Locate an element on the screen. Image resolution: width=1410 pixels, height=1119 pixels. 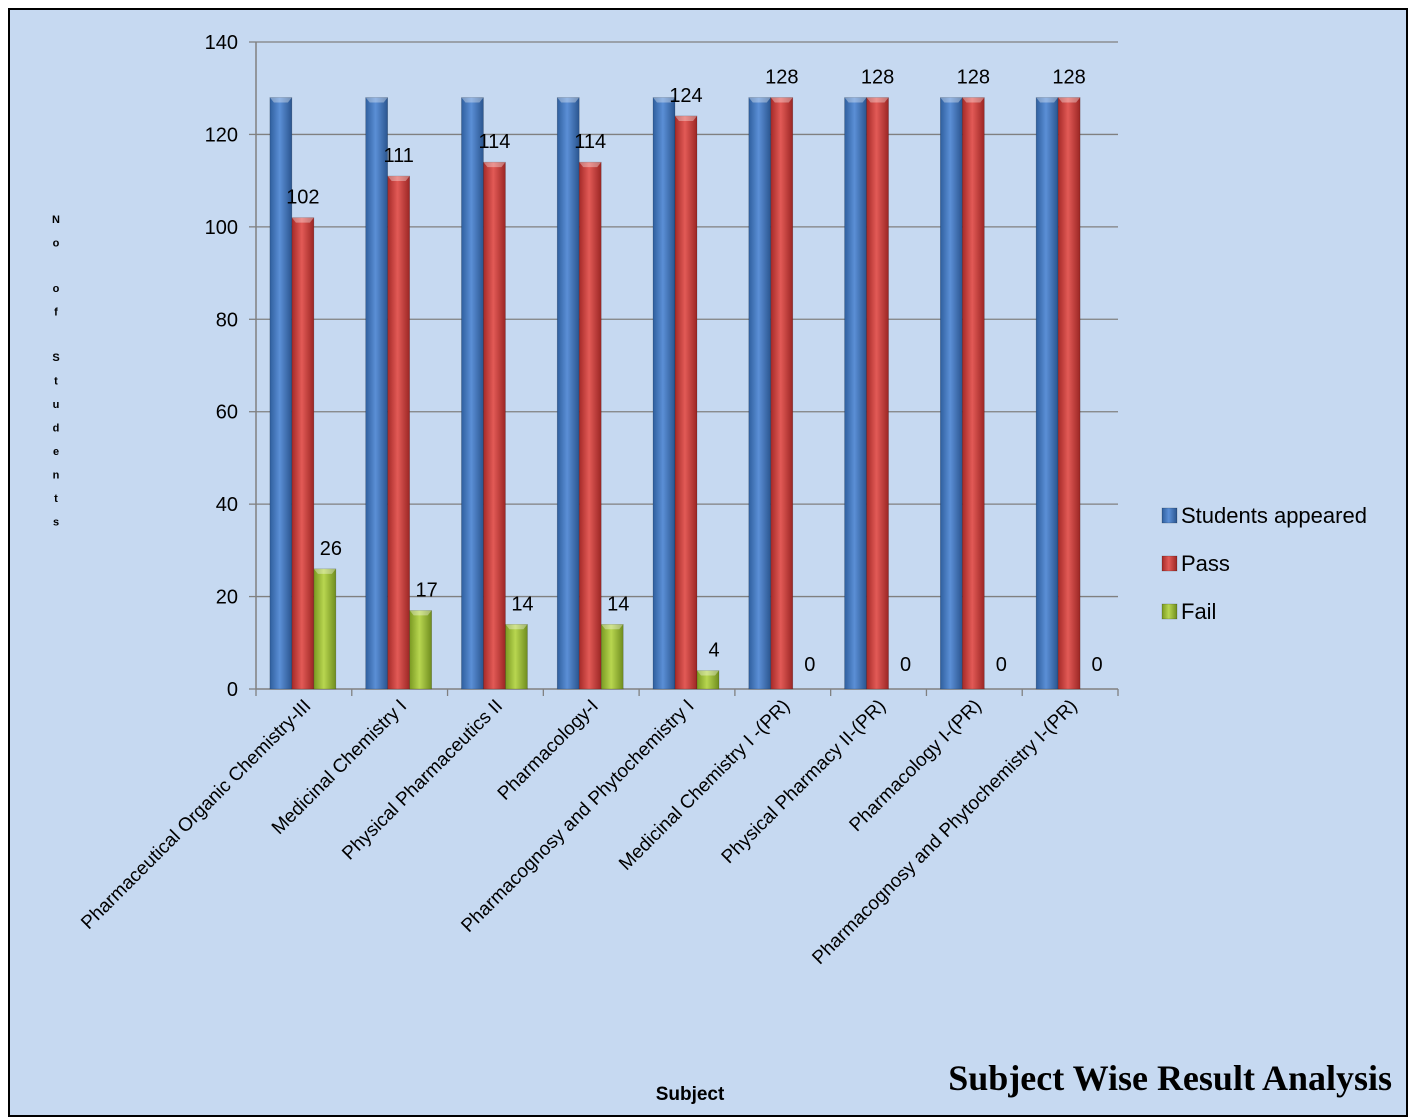
data-label: 26 is located at coordinates (331, 549).